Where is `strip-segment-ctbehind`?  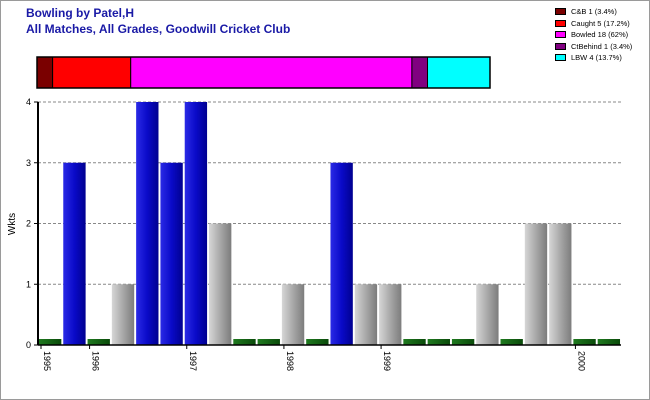 strip-segment-ctbehind is located at coordinates (420, 72).